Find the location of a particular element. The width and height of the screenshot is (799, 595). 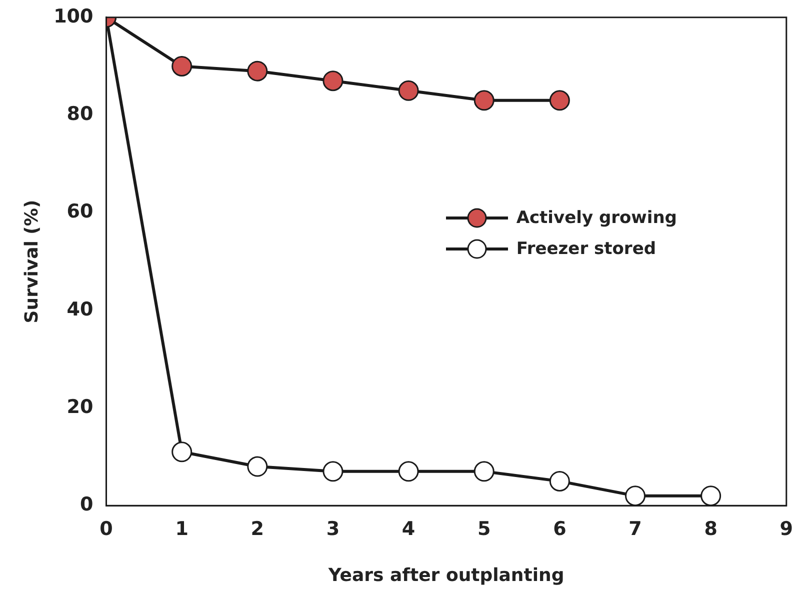

x-tick-label: 5 is located at coordinates (484, 529).